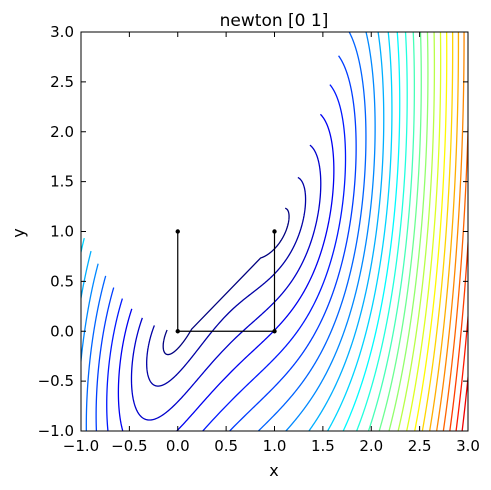 Image resolution: width=491 pixels, height=490 pixels. What do you see at coordinates (371, 446) in the screenshot?
I see `x-tick-label: 2.0` at bounding box center [371, 446].